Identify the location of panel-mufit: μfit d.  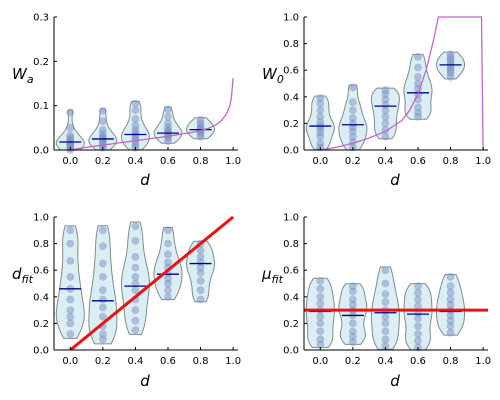
(330, 327).